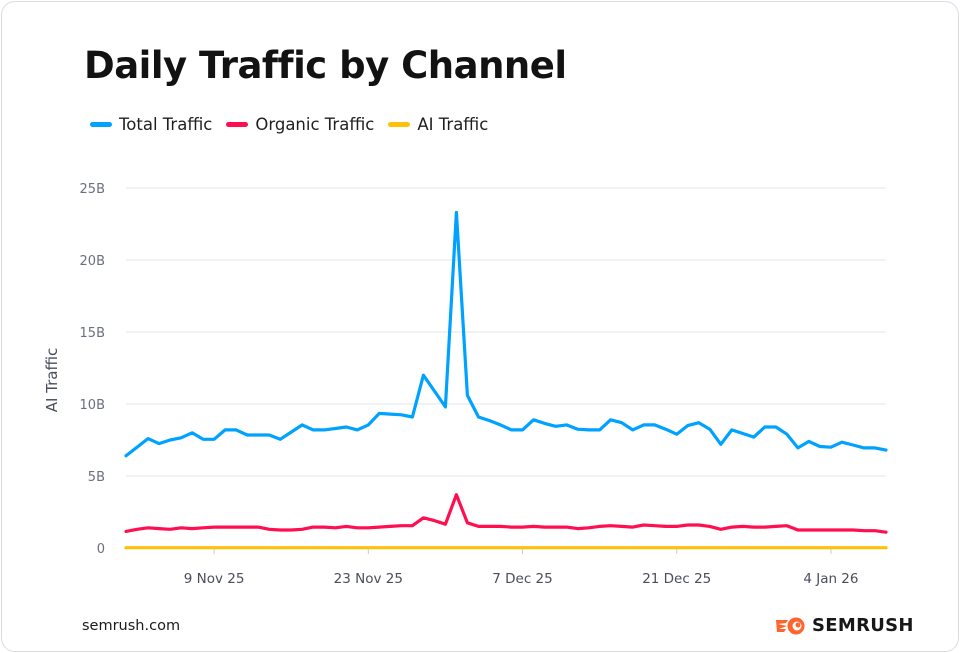  I want to click on y-tick-label: 15B, so click(92, 333).